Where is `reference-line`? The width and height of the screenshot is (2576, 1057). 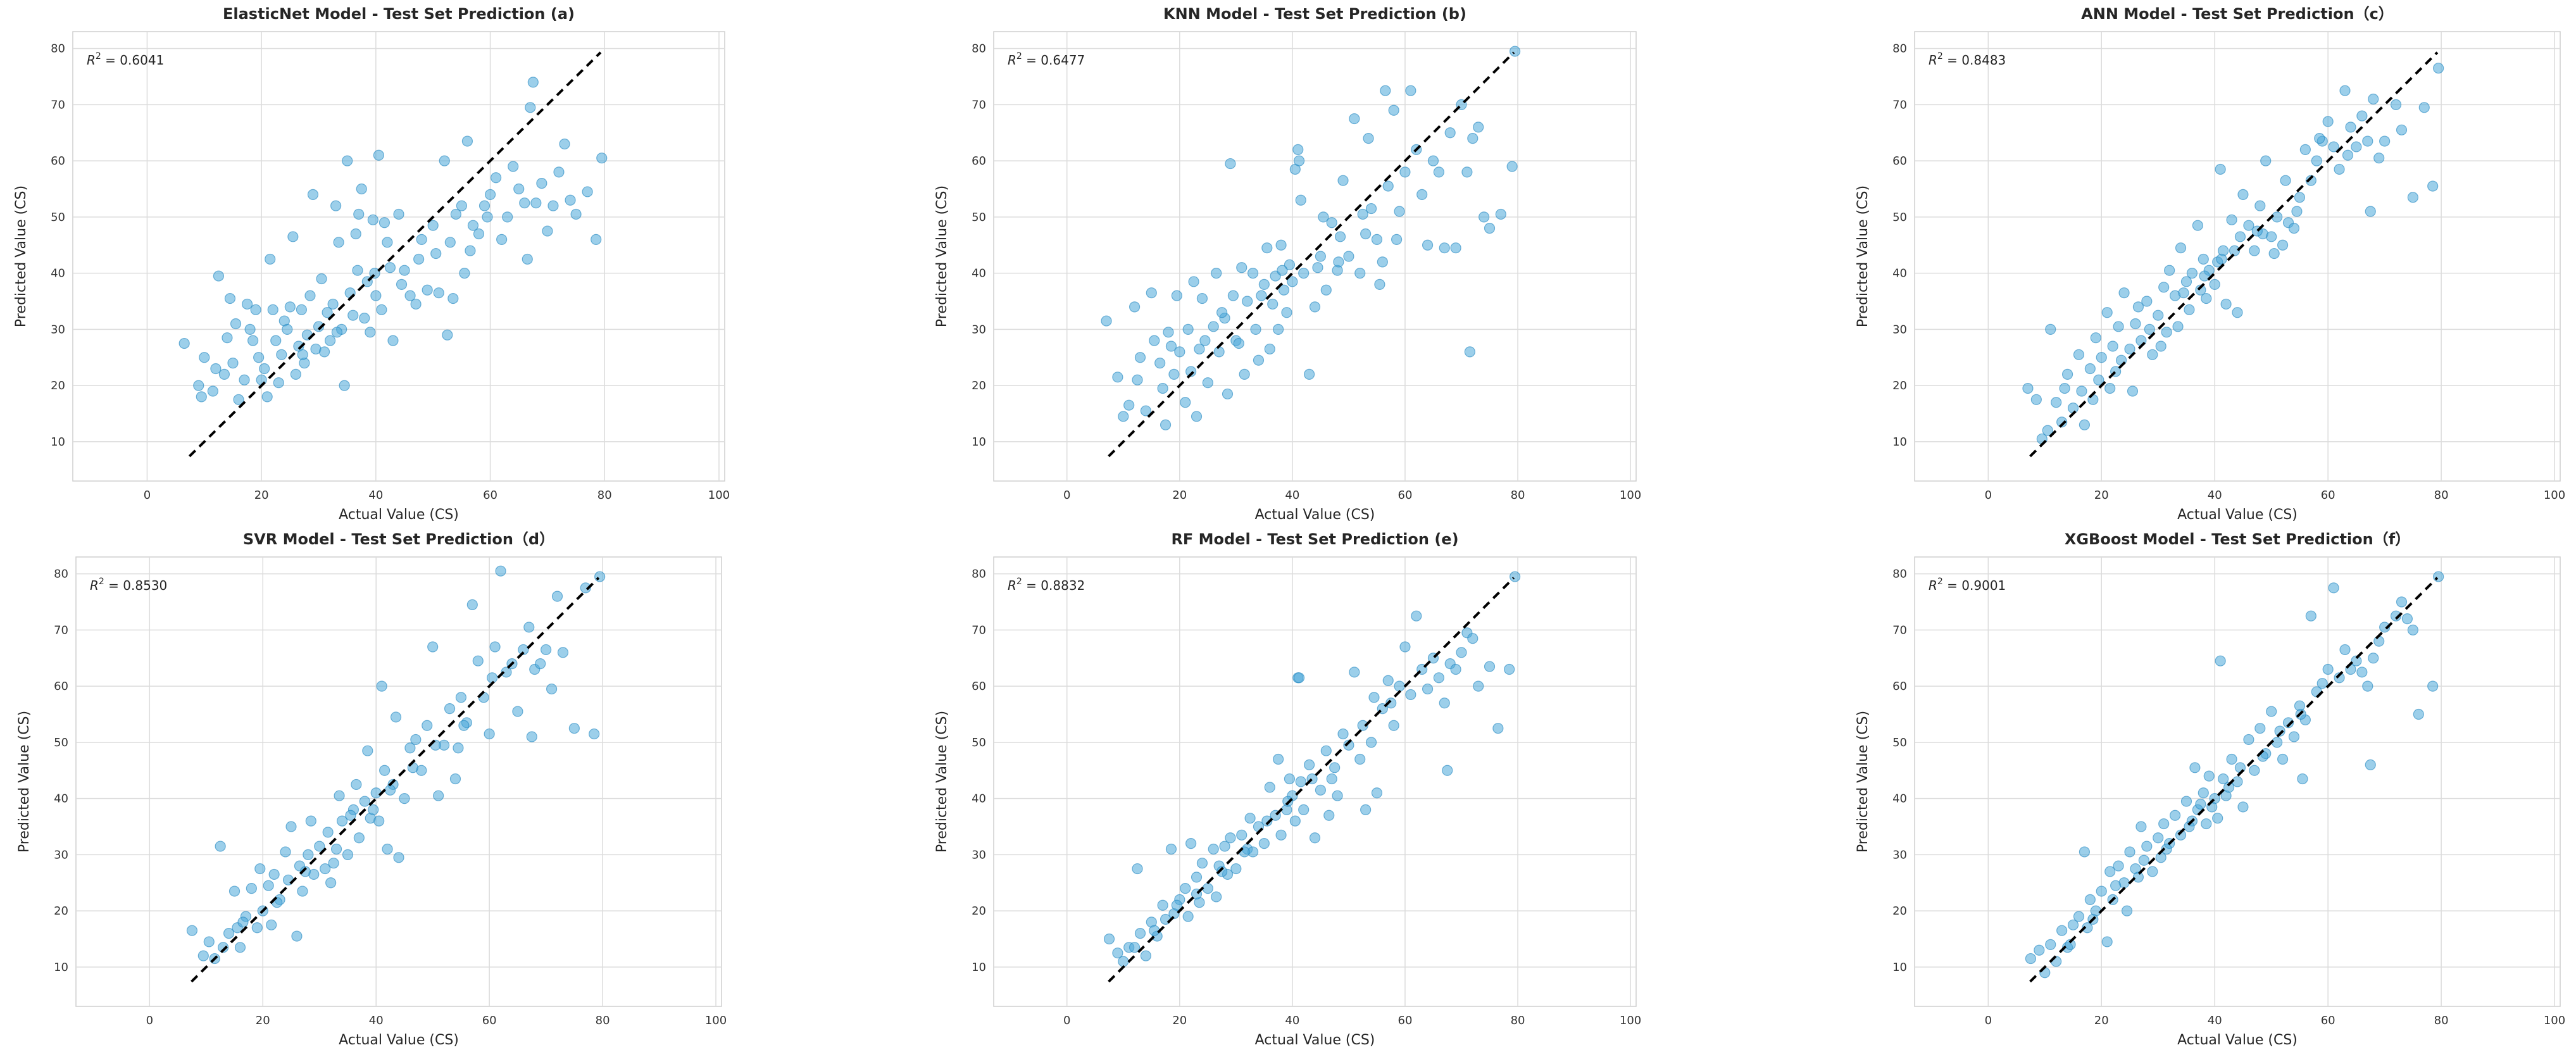
reference-line is located at coordinates (2234, 780).